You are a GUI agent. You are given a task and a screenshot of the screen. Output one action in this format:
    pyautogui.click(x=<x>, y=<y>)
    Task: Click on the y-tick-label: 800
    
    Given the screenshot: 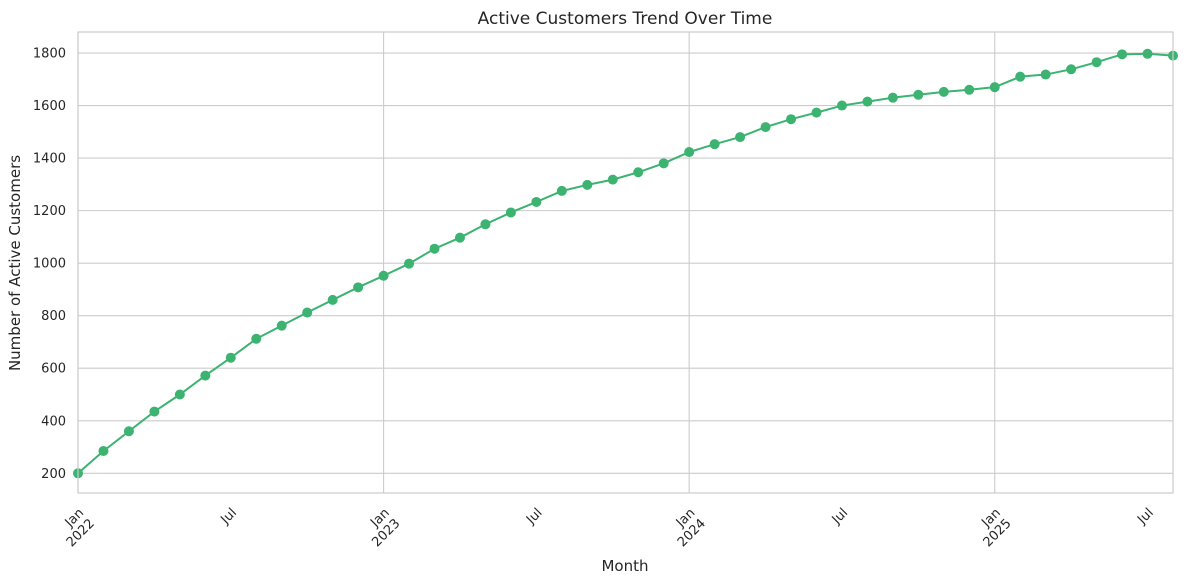 What is the action you would take?
    pyautogui.click(x=53, y=316)
    